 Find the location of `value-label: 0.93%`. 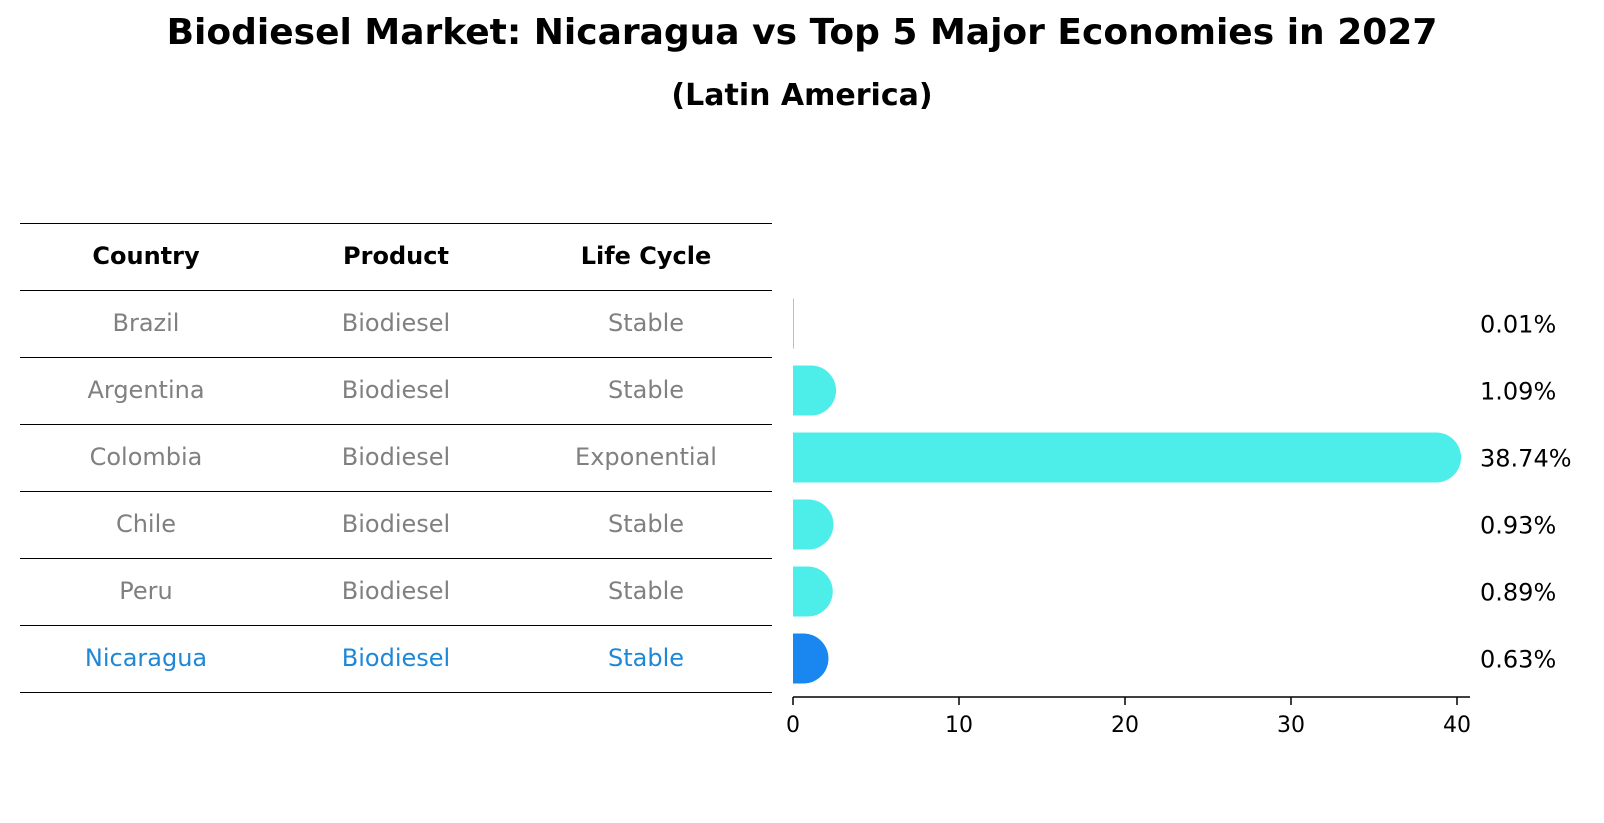

value-label: 0.93% is located at coordinates (1518, 526).